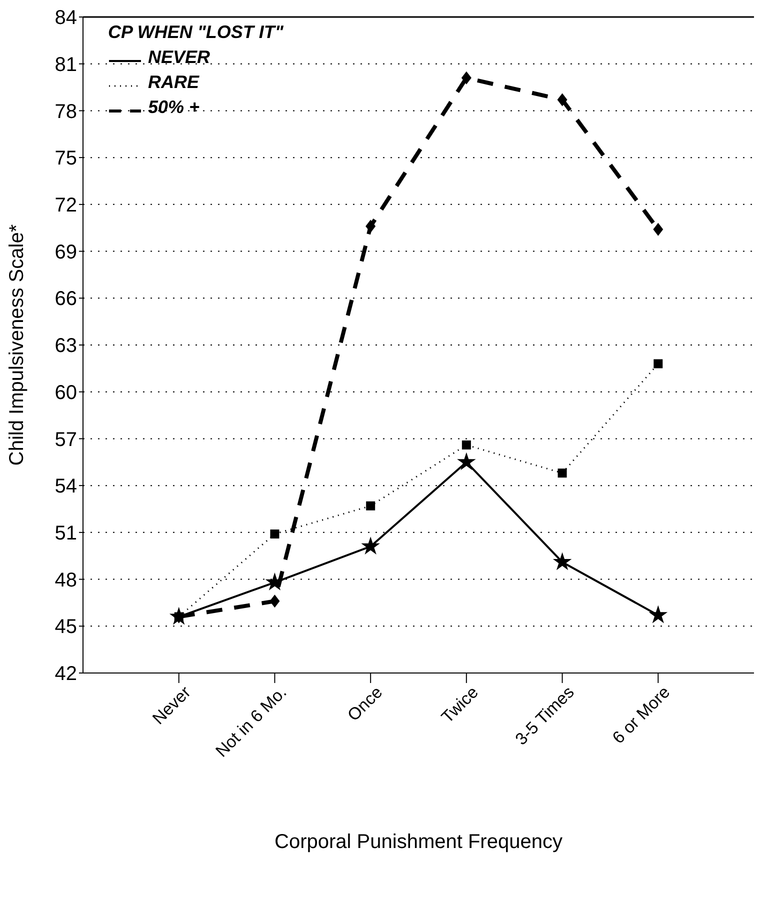 This screenshot has height=897, width=759. Describe the element at coordinates (65, 299) in the screenshot. I see `y-tick-label: 66` at that location.